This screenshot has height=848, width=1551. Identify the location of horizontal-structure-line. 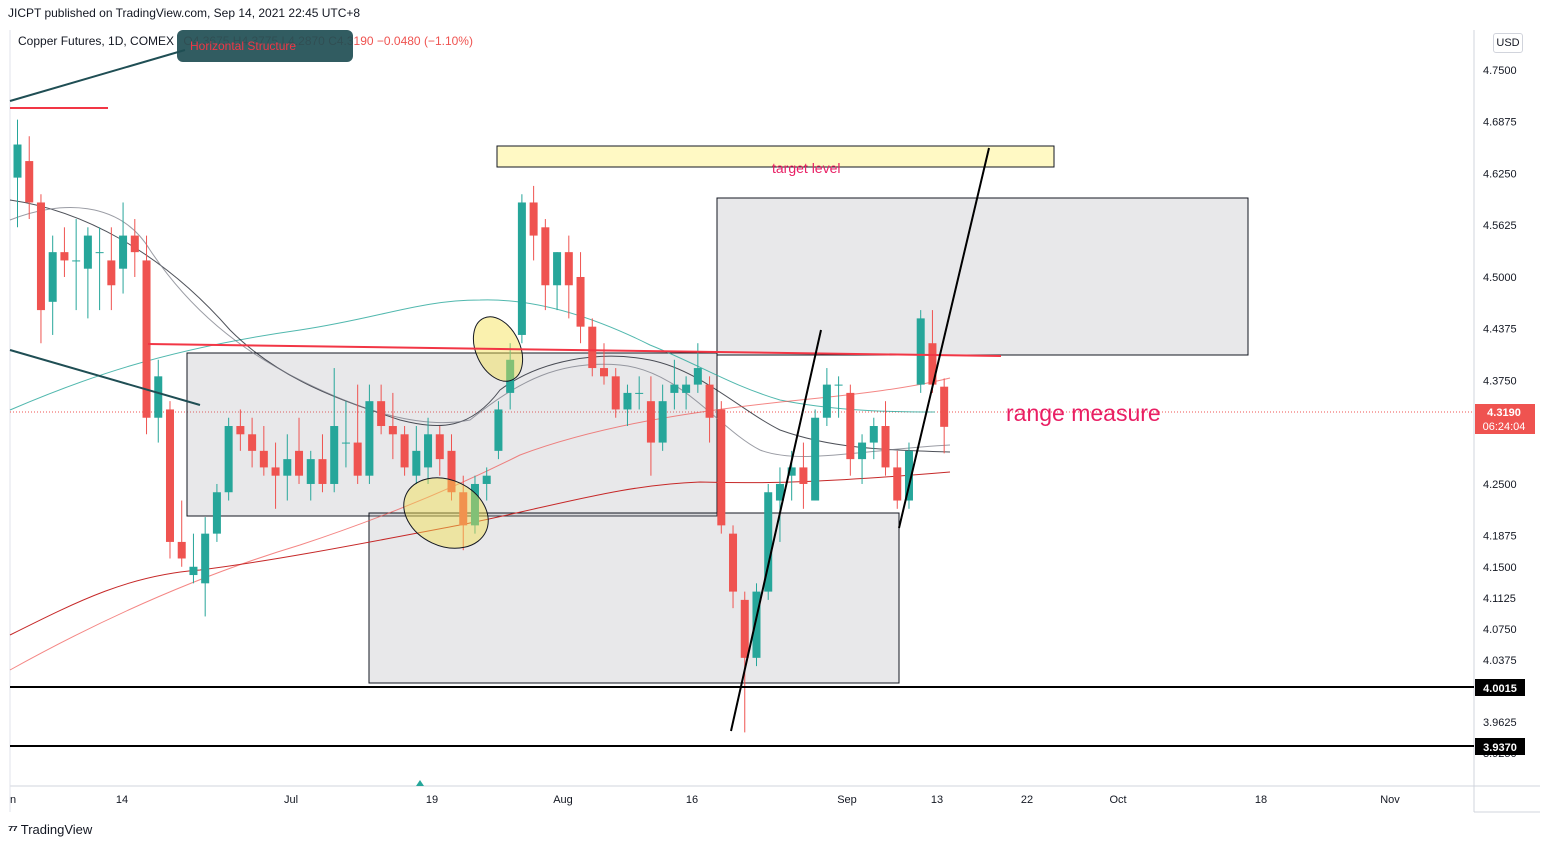
(574, 350).